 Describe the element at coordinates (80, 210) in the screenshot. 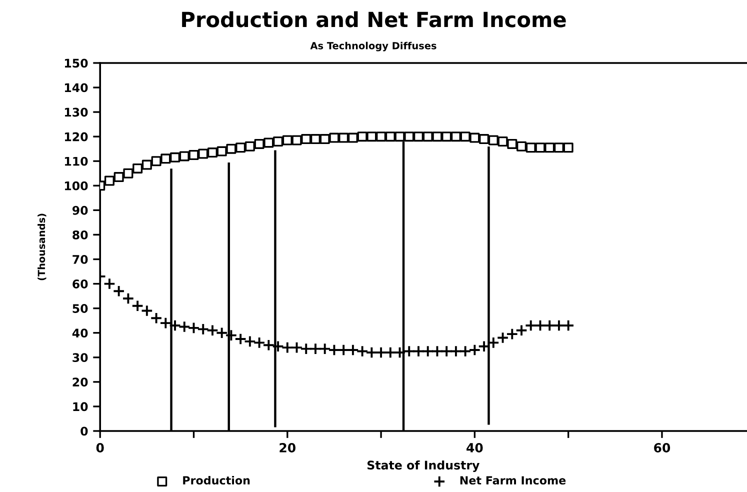

I see `y-tick-label: 90` at that location.